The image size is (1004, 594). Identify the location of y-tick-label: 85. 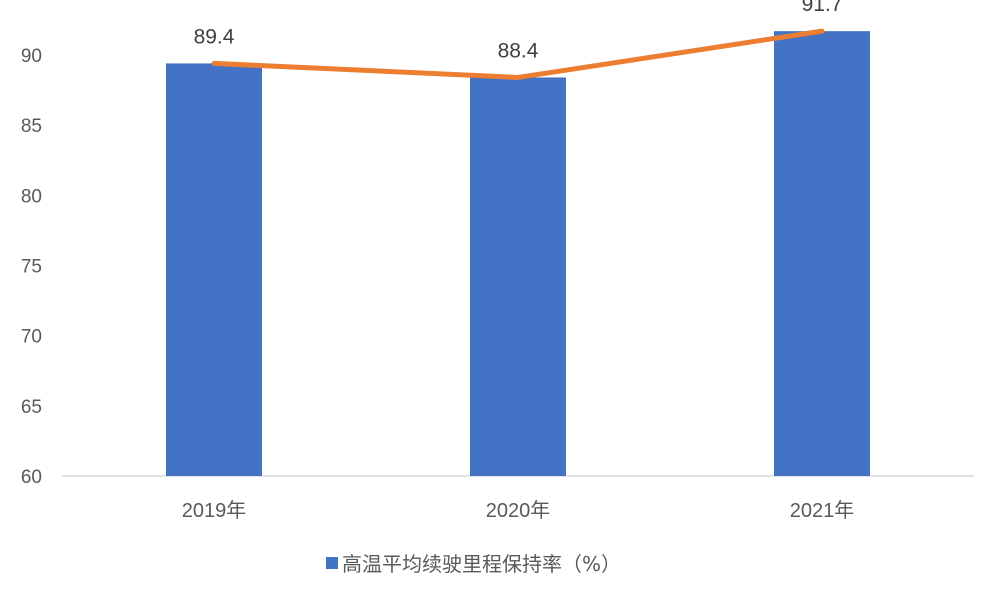
(31, 126).